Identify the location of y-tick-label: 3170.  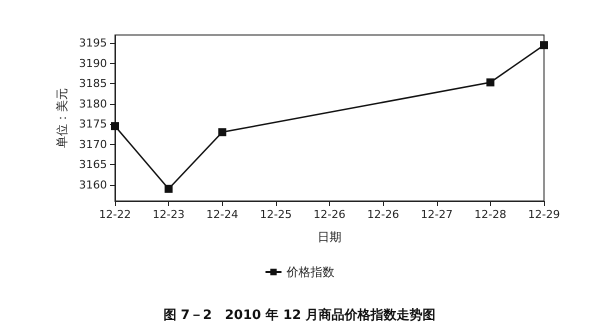
(93, 144).